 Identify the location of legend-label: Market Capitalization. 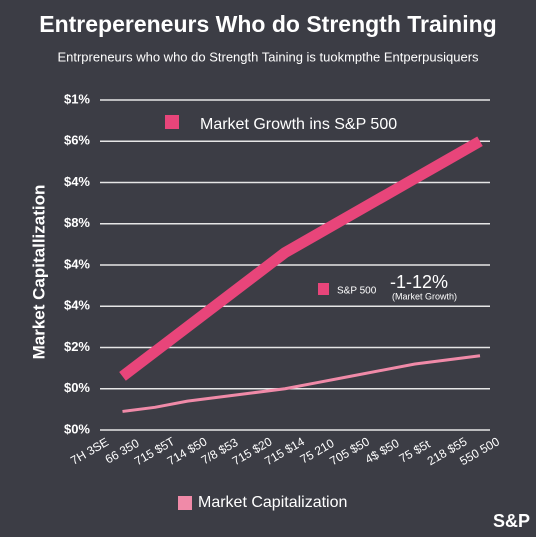
(272, 502).